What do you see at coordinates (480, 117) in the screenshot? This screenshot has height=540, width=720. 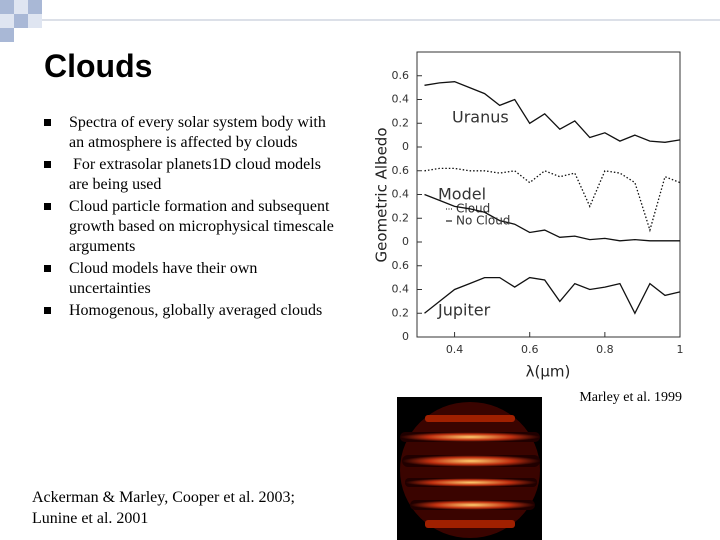 I see `panel-label: Uranus` at bounding box center [480, 117].